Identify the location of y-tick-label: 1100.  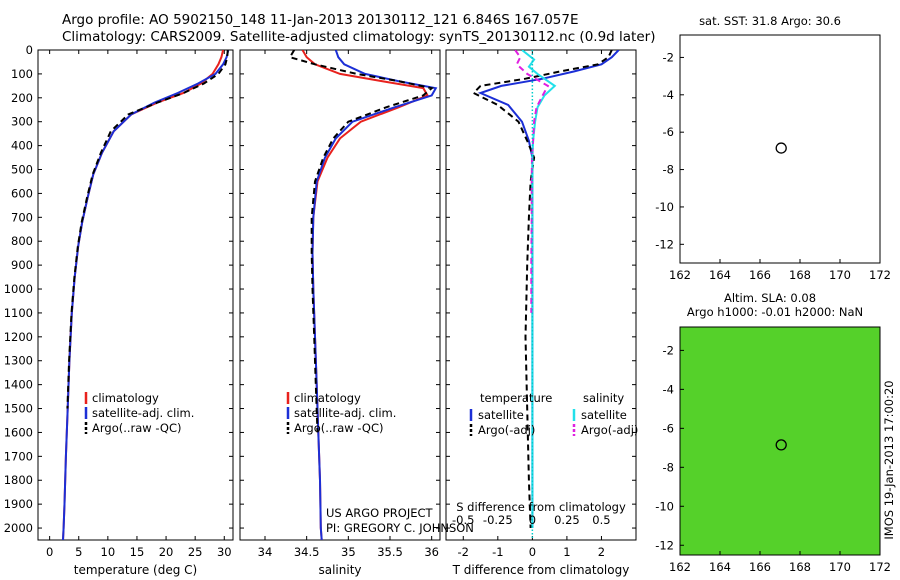
(18, 313).